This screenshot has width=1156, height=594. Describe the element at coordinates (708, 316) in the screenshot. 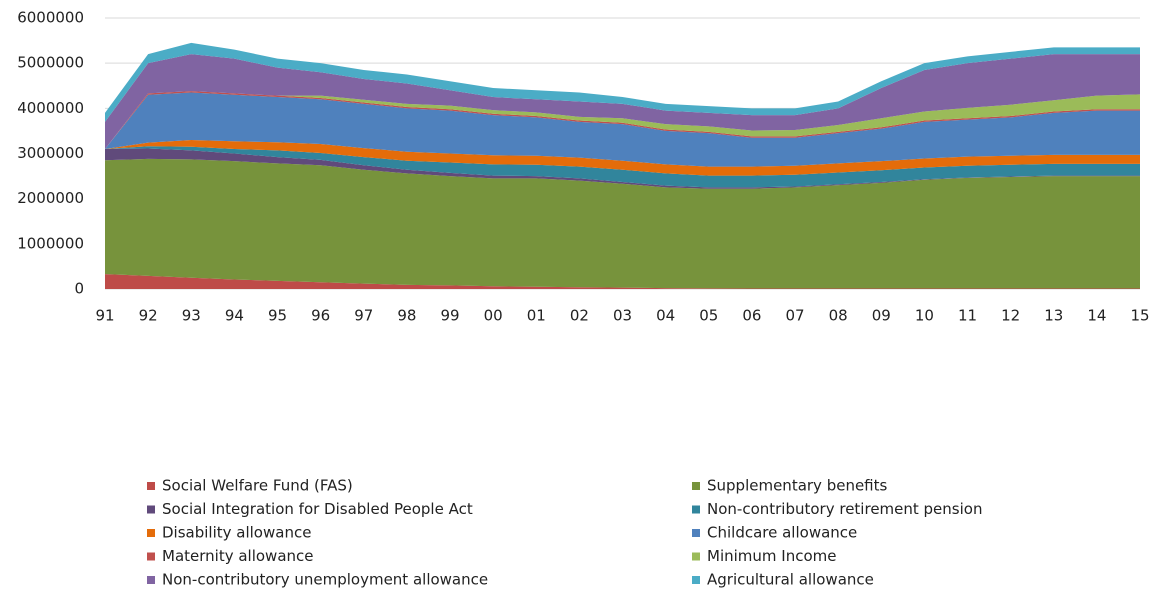

I see `x-tick-label: 05` at that location.